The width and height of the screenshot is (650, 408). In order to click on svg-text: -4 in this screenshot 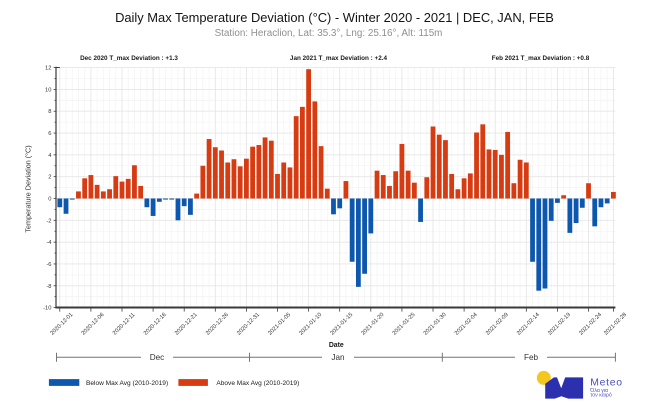, I will do `click(49, 243)`.